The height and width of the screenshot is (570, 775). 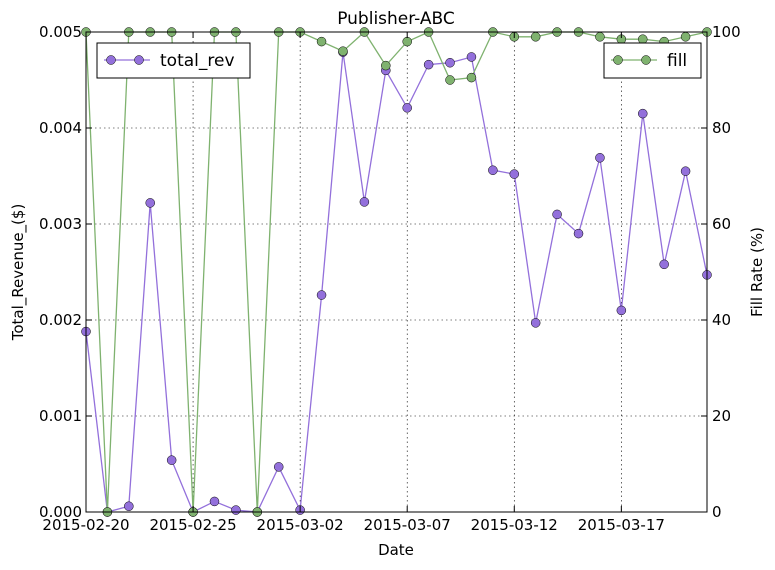 I want to click on y-tick-label-right: 80, so click(x=721, y=128).